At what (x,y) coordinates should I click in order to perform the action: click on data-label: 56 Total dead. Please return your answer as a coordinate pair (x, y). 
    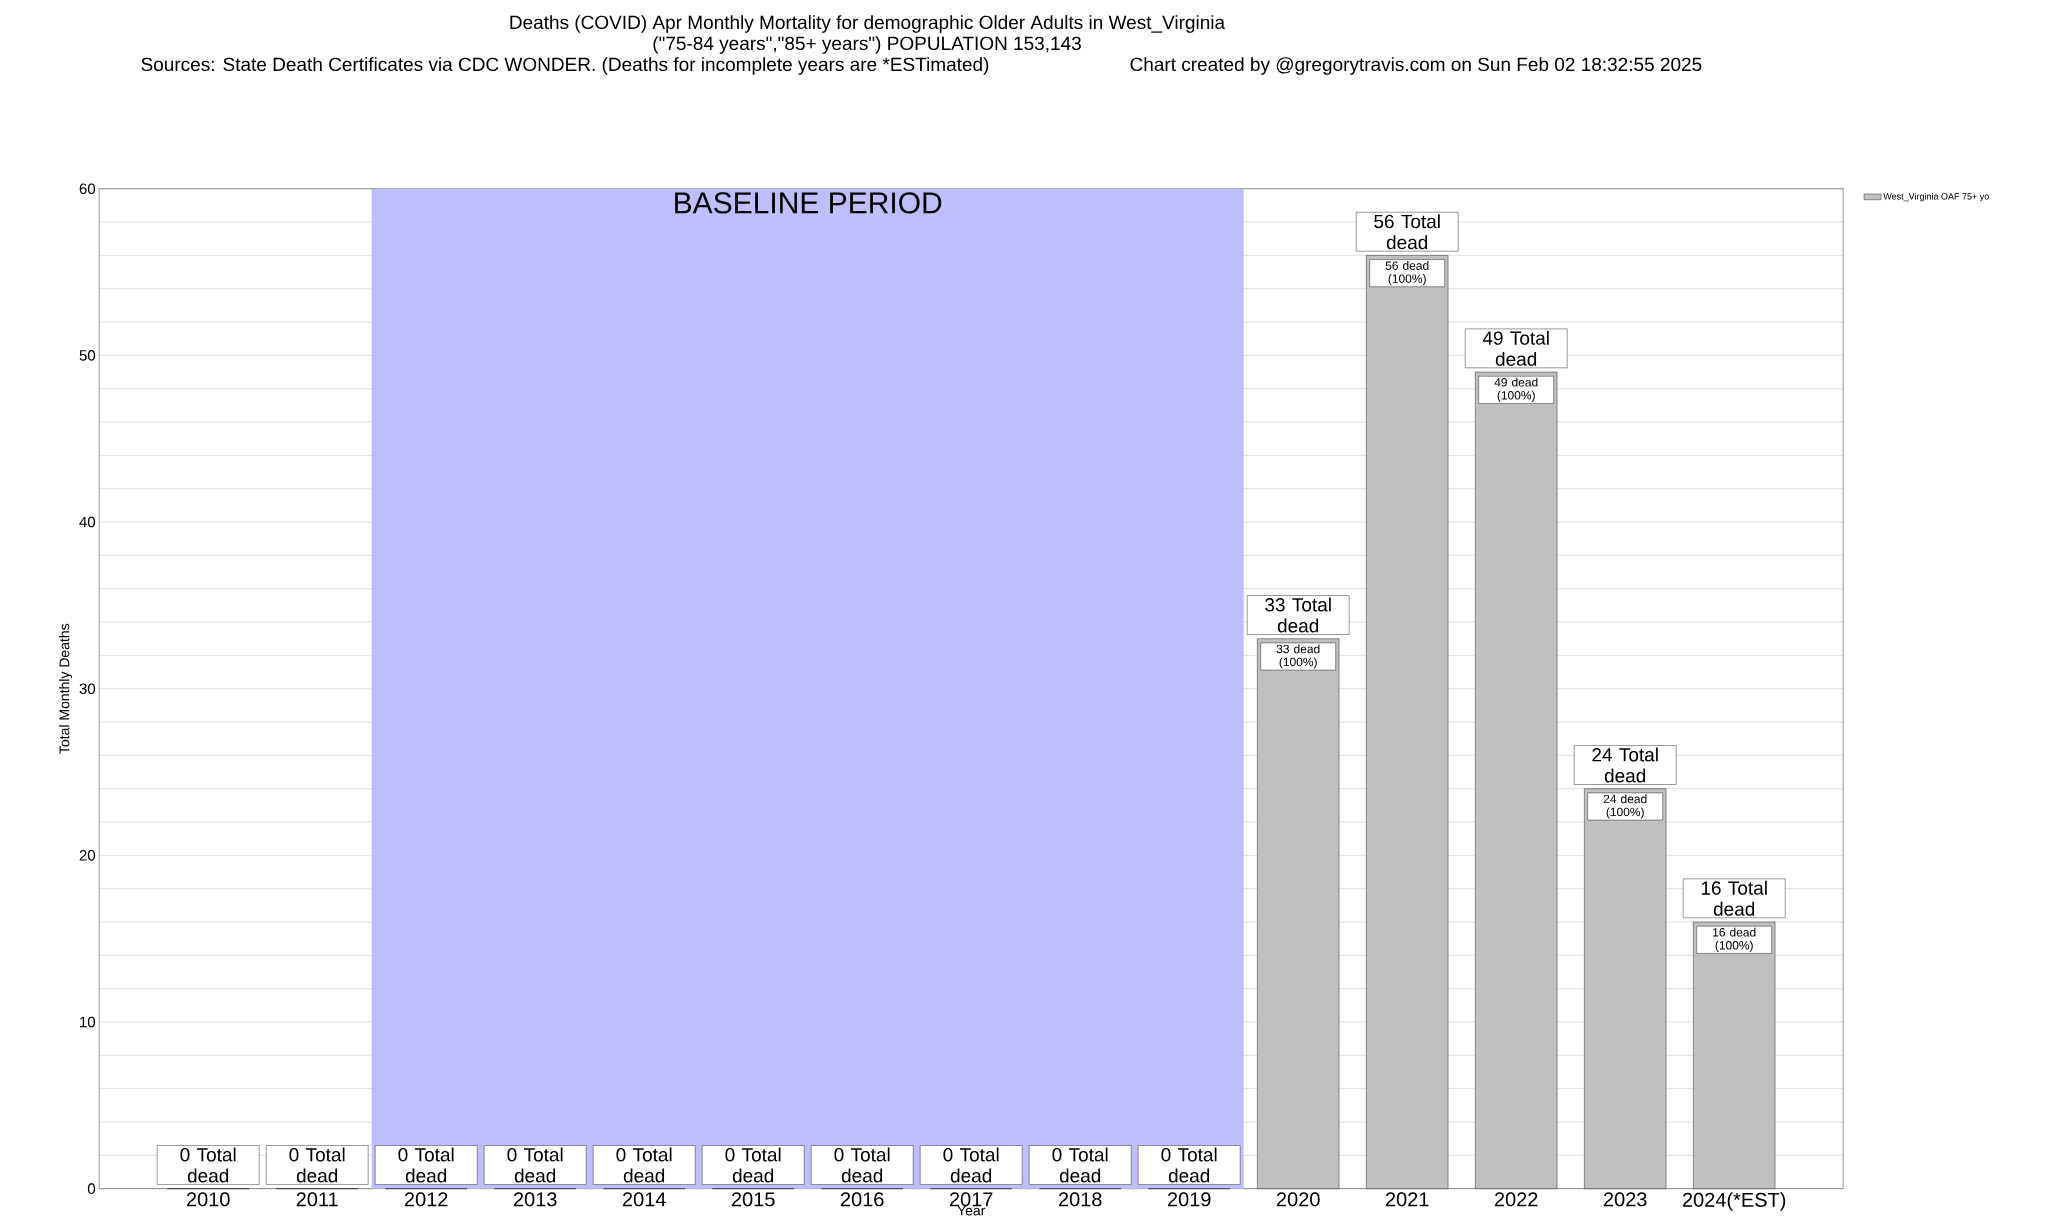
    Looking at the image, I should click on (1407, 232).